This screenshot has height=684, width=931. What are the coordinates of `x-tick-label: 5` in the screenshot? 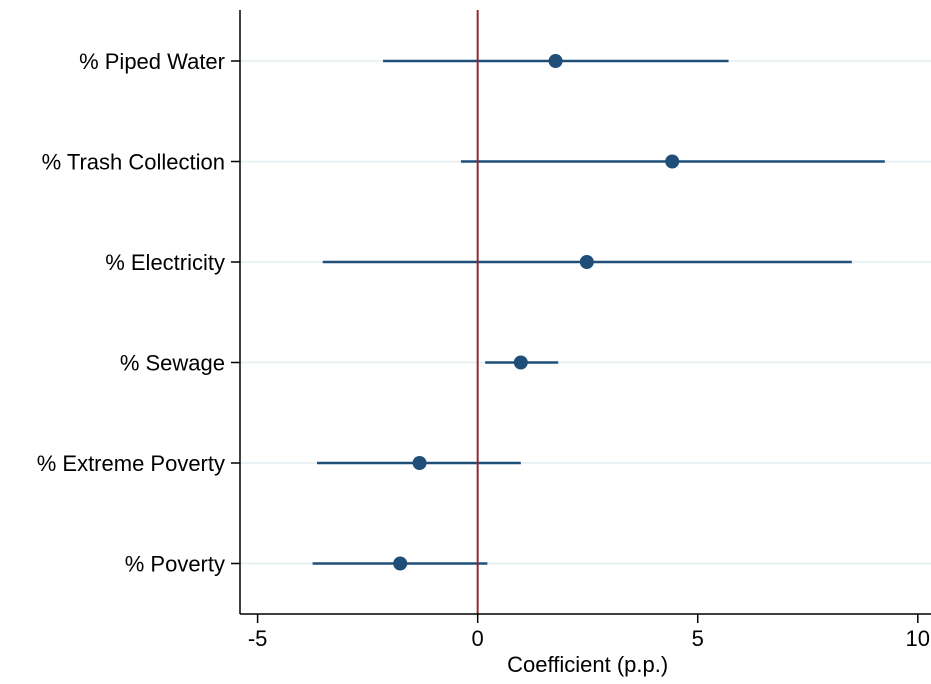 It's located at (698, 638).